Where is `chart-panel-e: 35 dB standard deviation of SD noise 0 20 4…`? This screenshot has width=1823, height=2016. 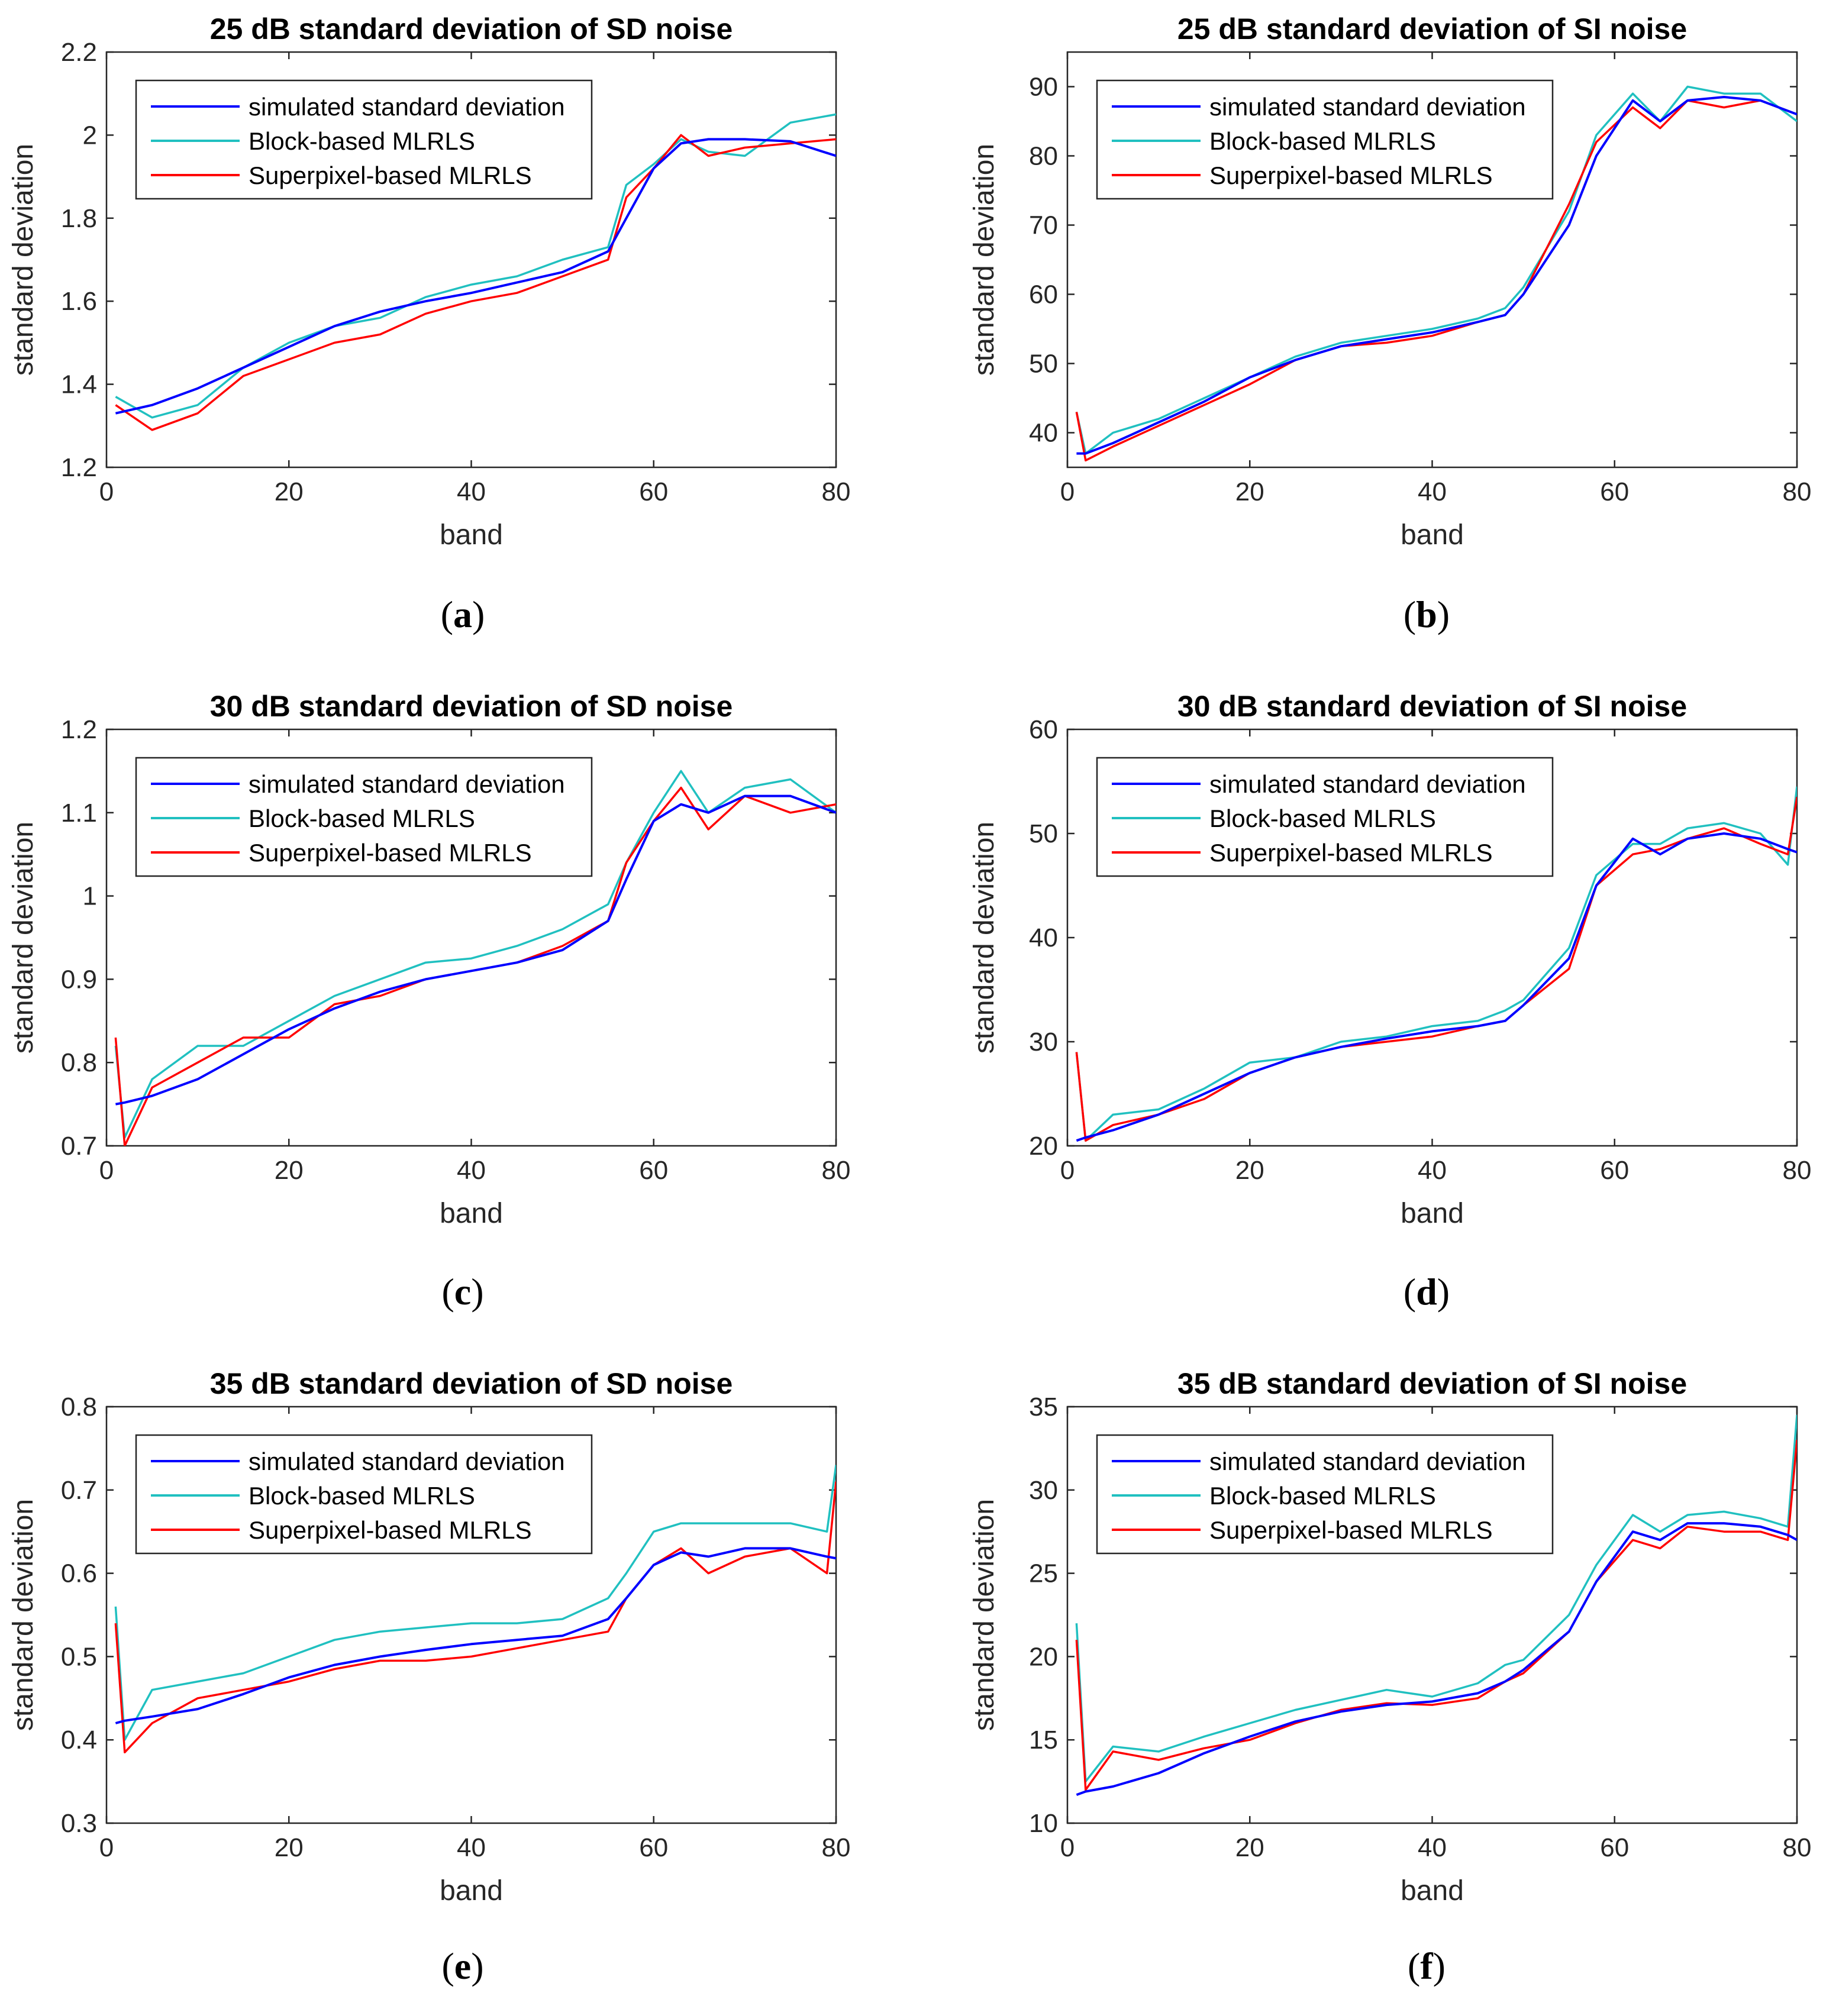
chart-panel-e: 35 dB standard deviation of SD noise 0 20 4… is located at coordinates (429, 1677).